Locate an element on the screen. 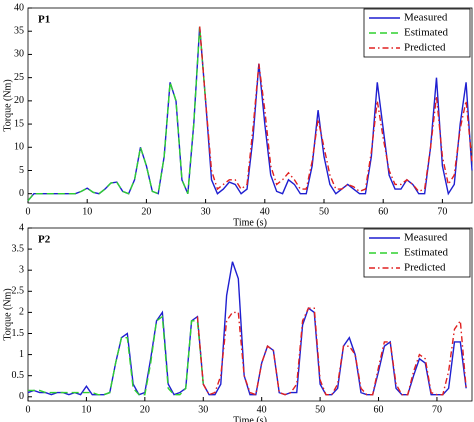  y-tick-label: 2.5 is located at coordinates (18, 291).